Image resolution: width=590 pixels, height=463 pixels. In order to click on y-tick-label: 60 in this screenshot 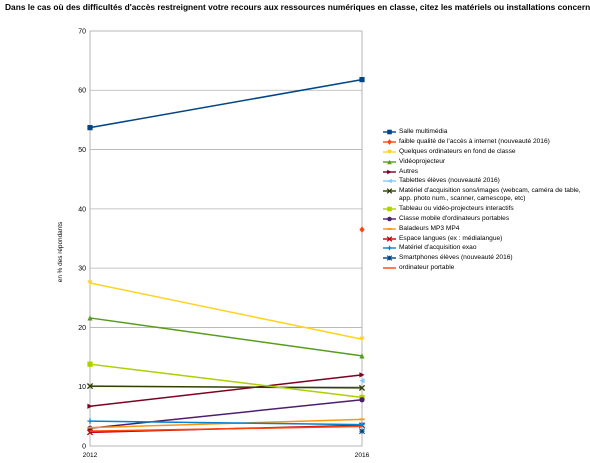, I will do `click(82, 91)`.